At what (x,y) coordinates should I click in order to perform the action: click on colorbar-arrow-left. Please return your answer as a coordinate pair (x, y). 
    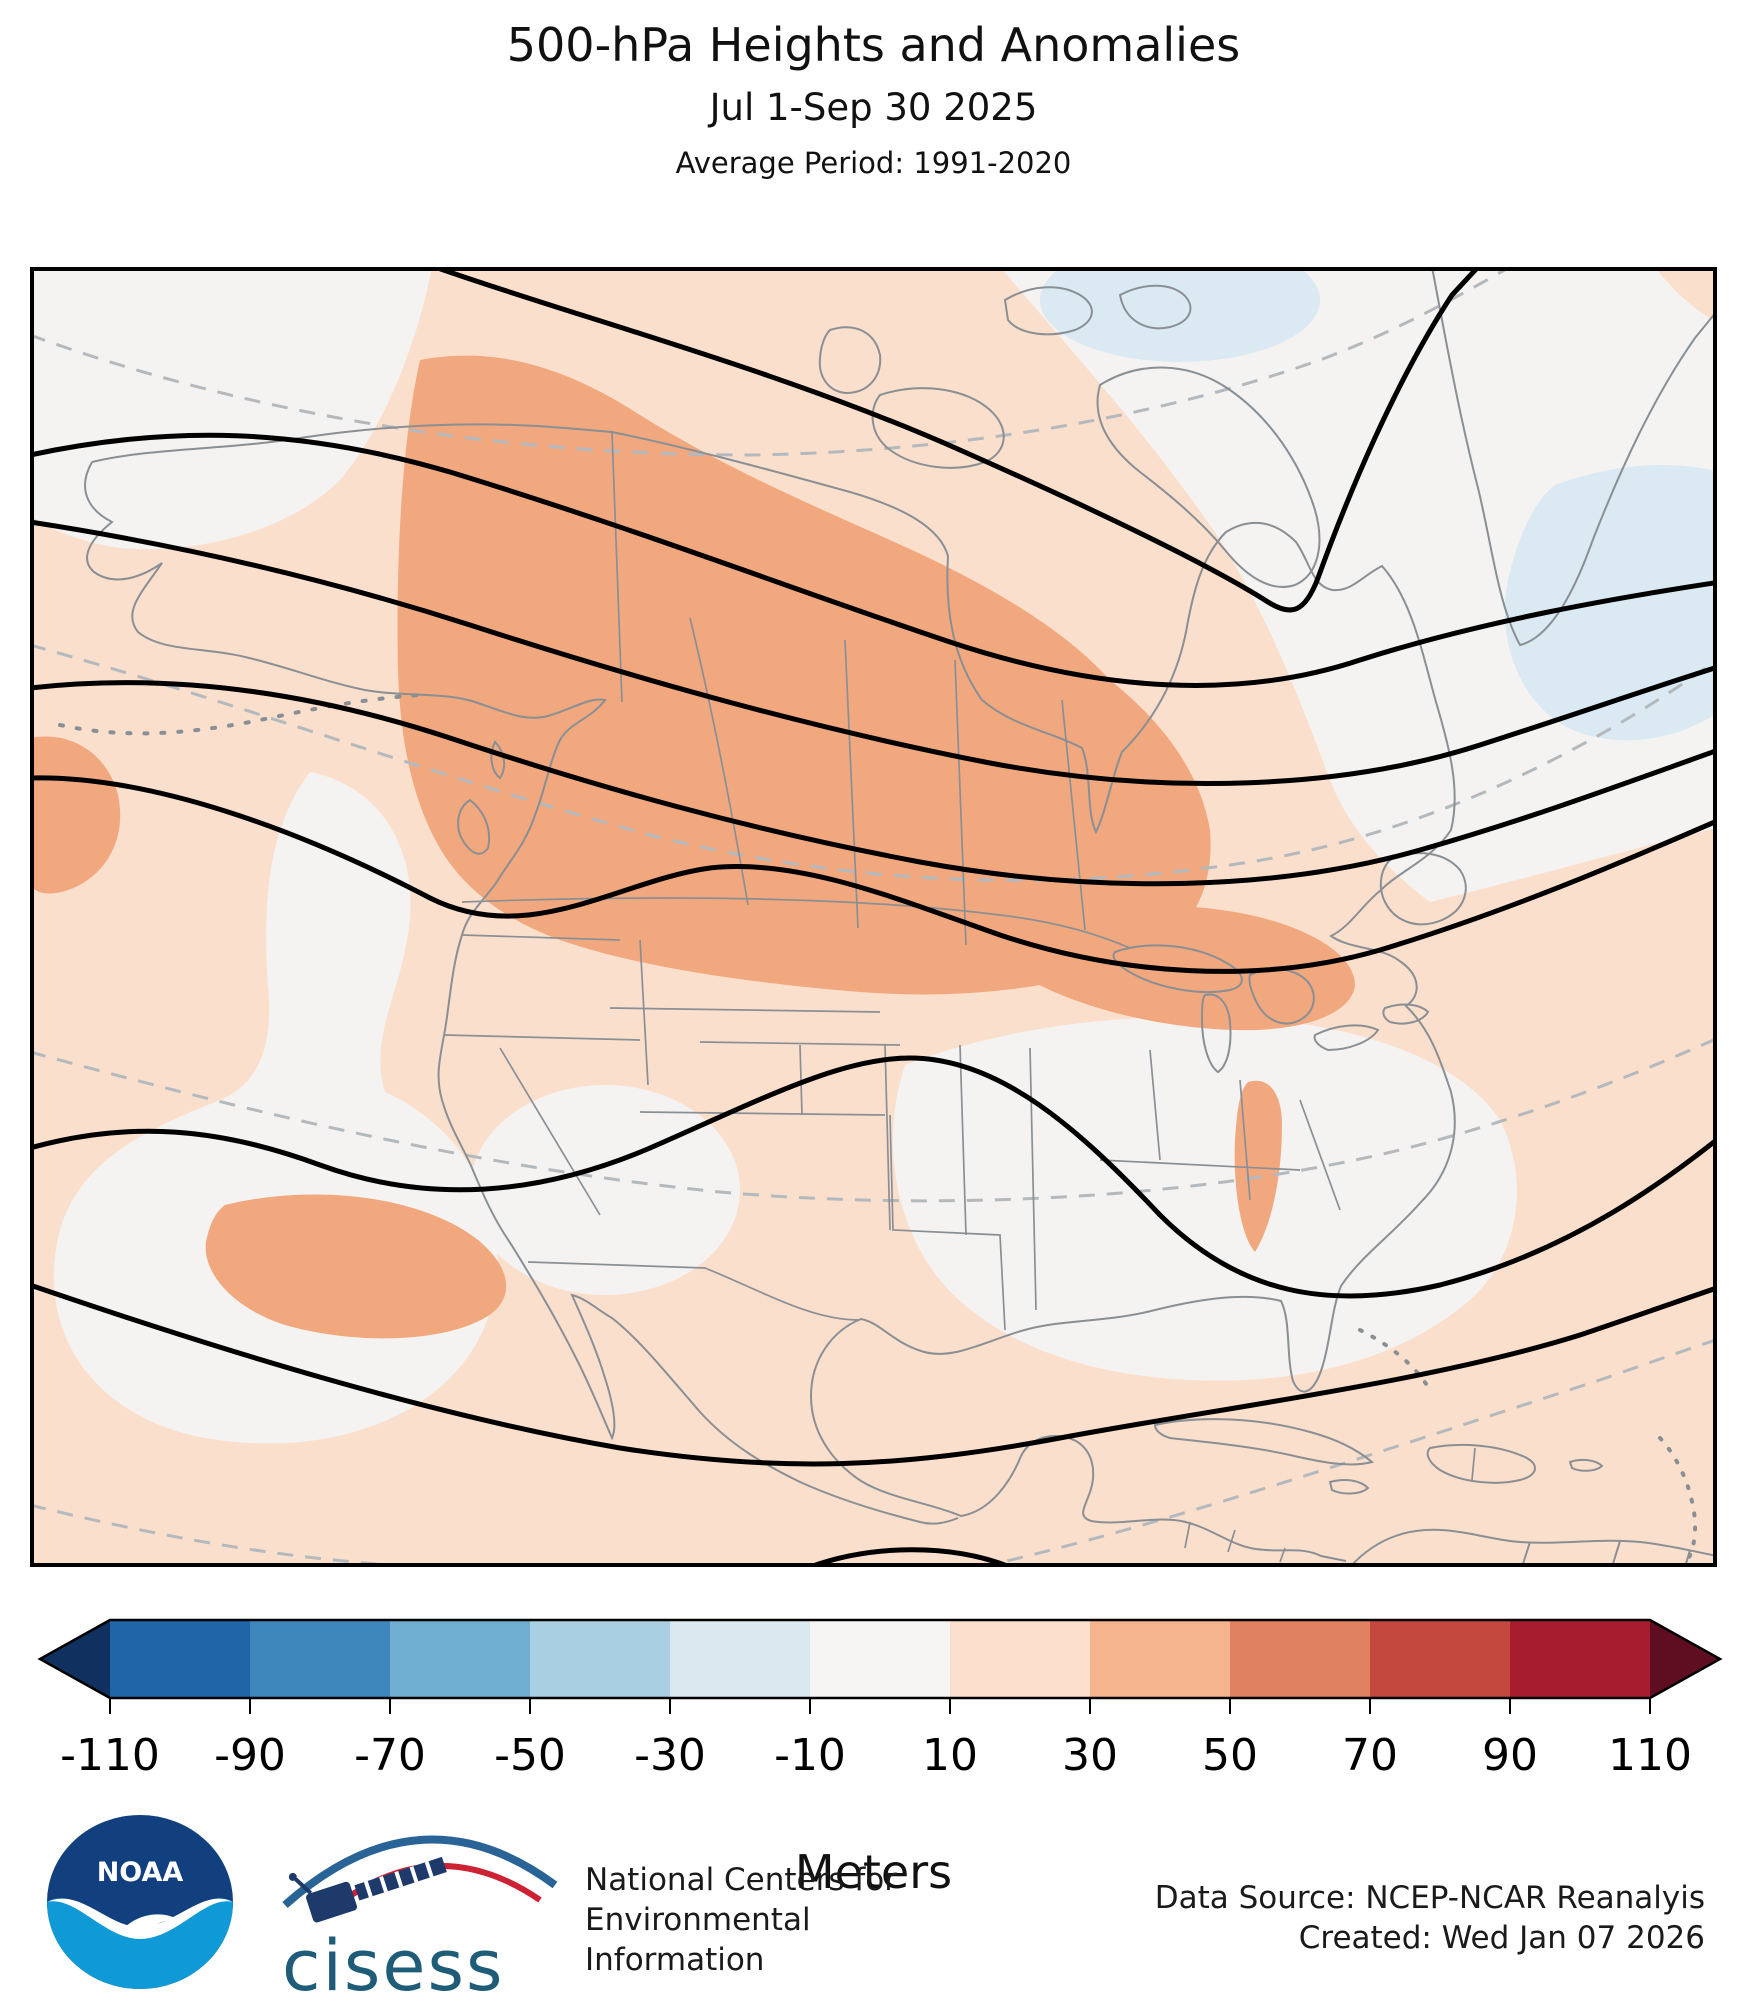
    Looking at the image, I should click on (75, 1659).